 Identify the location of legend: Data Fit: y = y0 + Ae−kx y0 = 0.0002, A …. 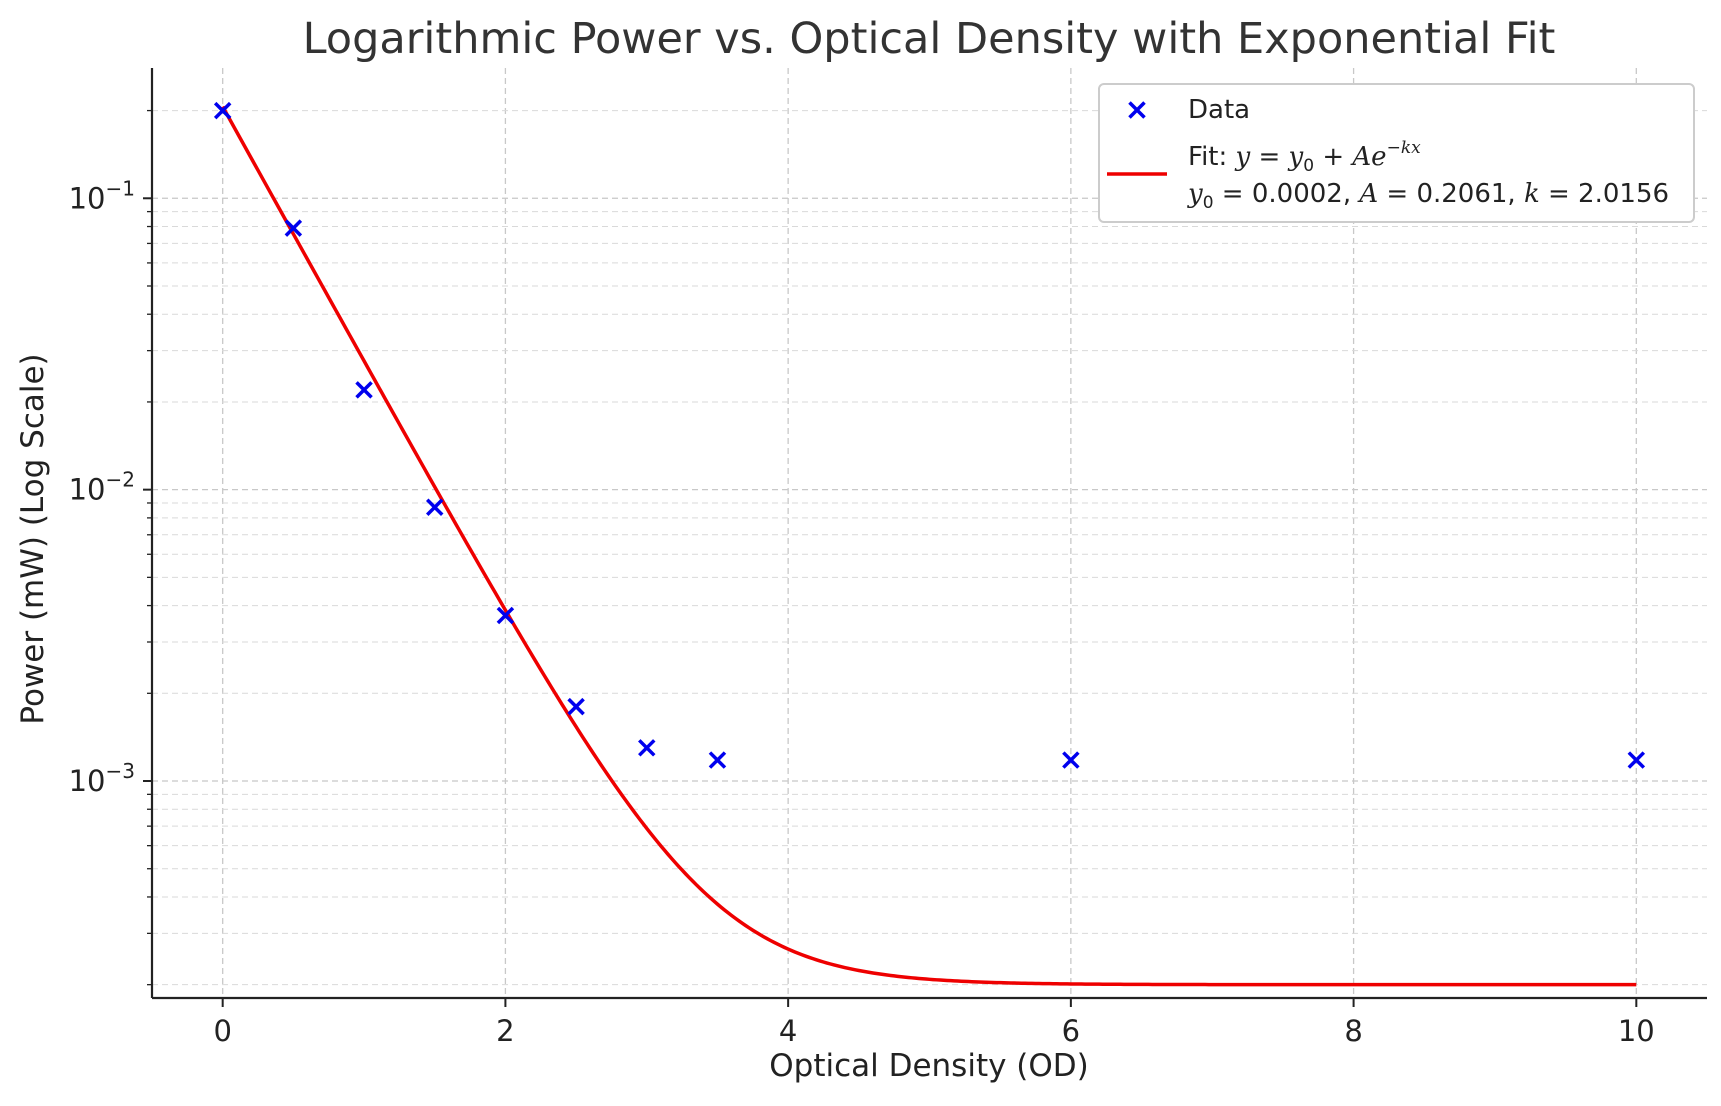
(1396, 153).